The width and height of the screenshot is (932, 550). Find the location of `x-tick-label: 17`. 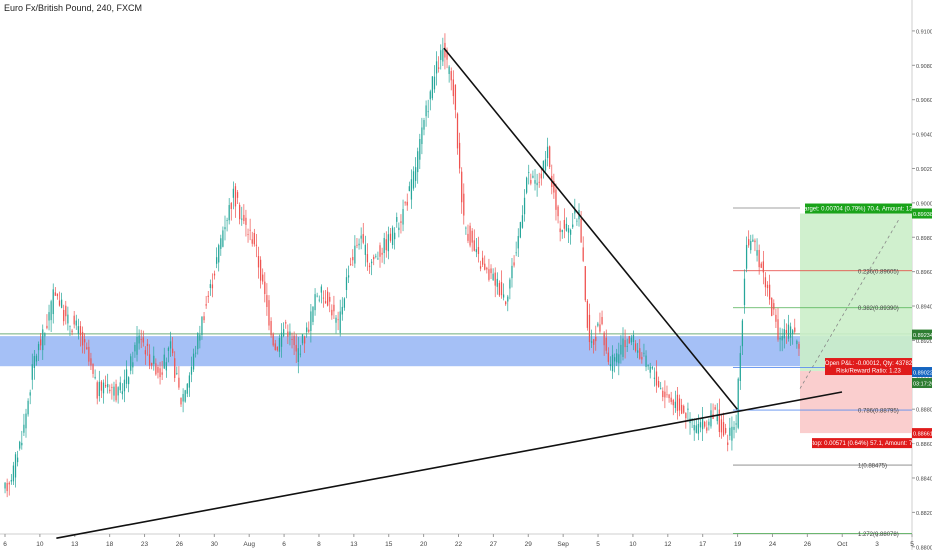

x-tick-label: 17 is located at coordinates (703, 544).